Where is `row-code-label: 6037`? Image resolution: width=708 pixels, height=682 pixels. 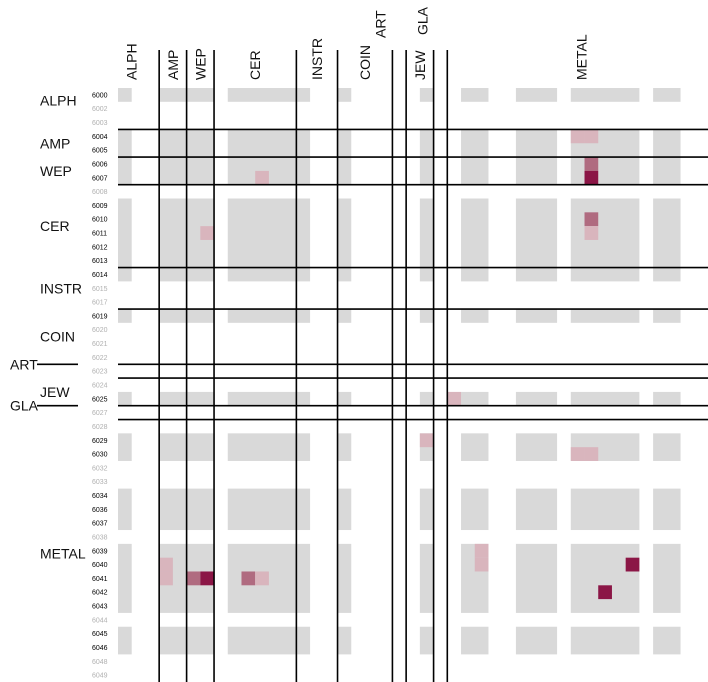
row-code-label: 6037 is located at coordinates (100, 524).